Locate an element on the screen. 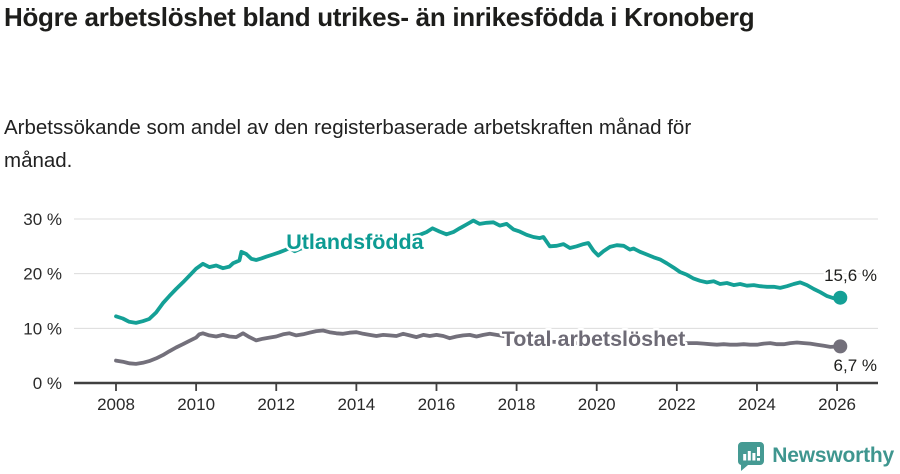 Image resolution: width=900 pixels, height=474 pixels. x-tick-label: 2014 is located at coordinates (356, 404).